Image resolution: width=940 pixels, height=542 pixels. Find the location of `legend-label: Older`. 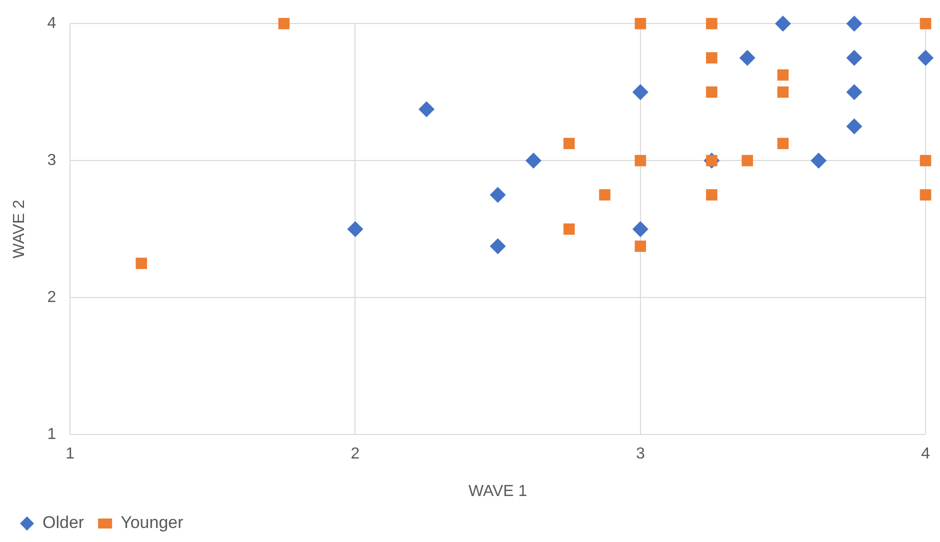

legend-label: Older is located at coordinates (63, 522).